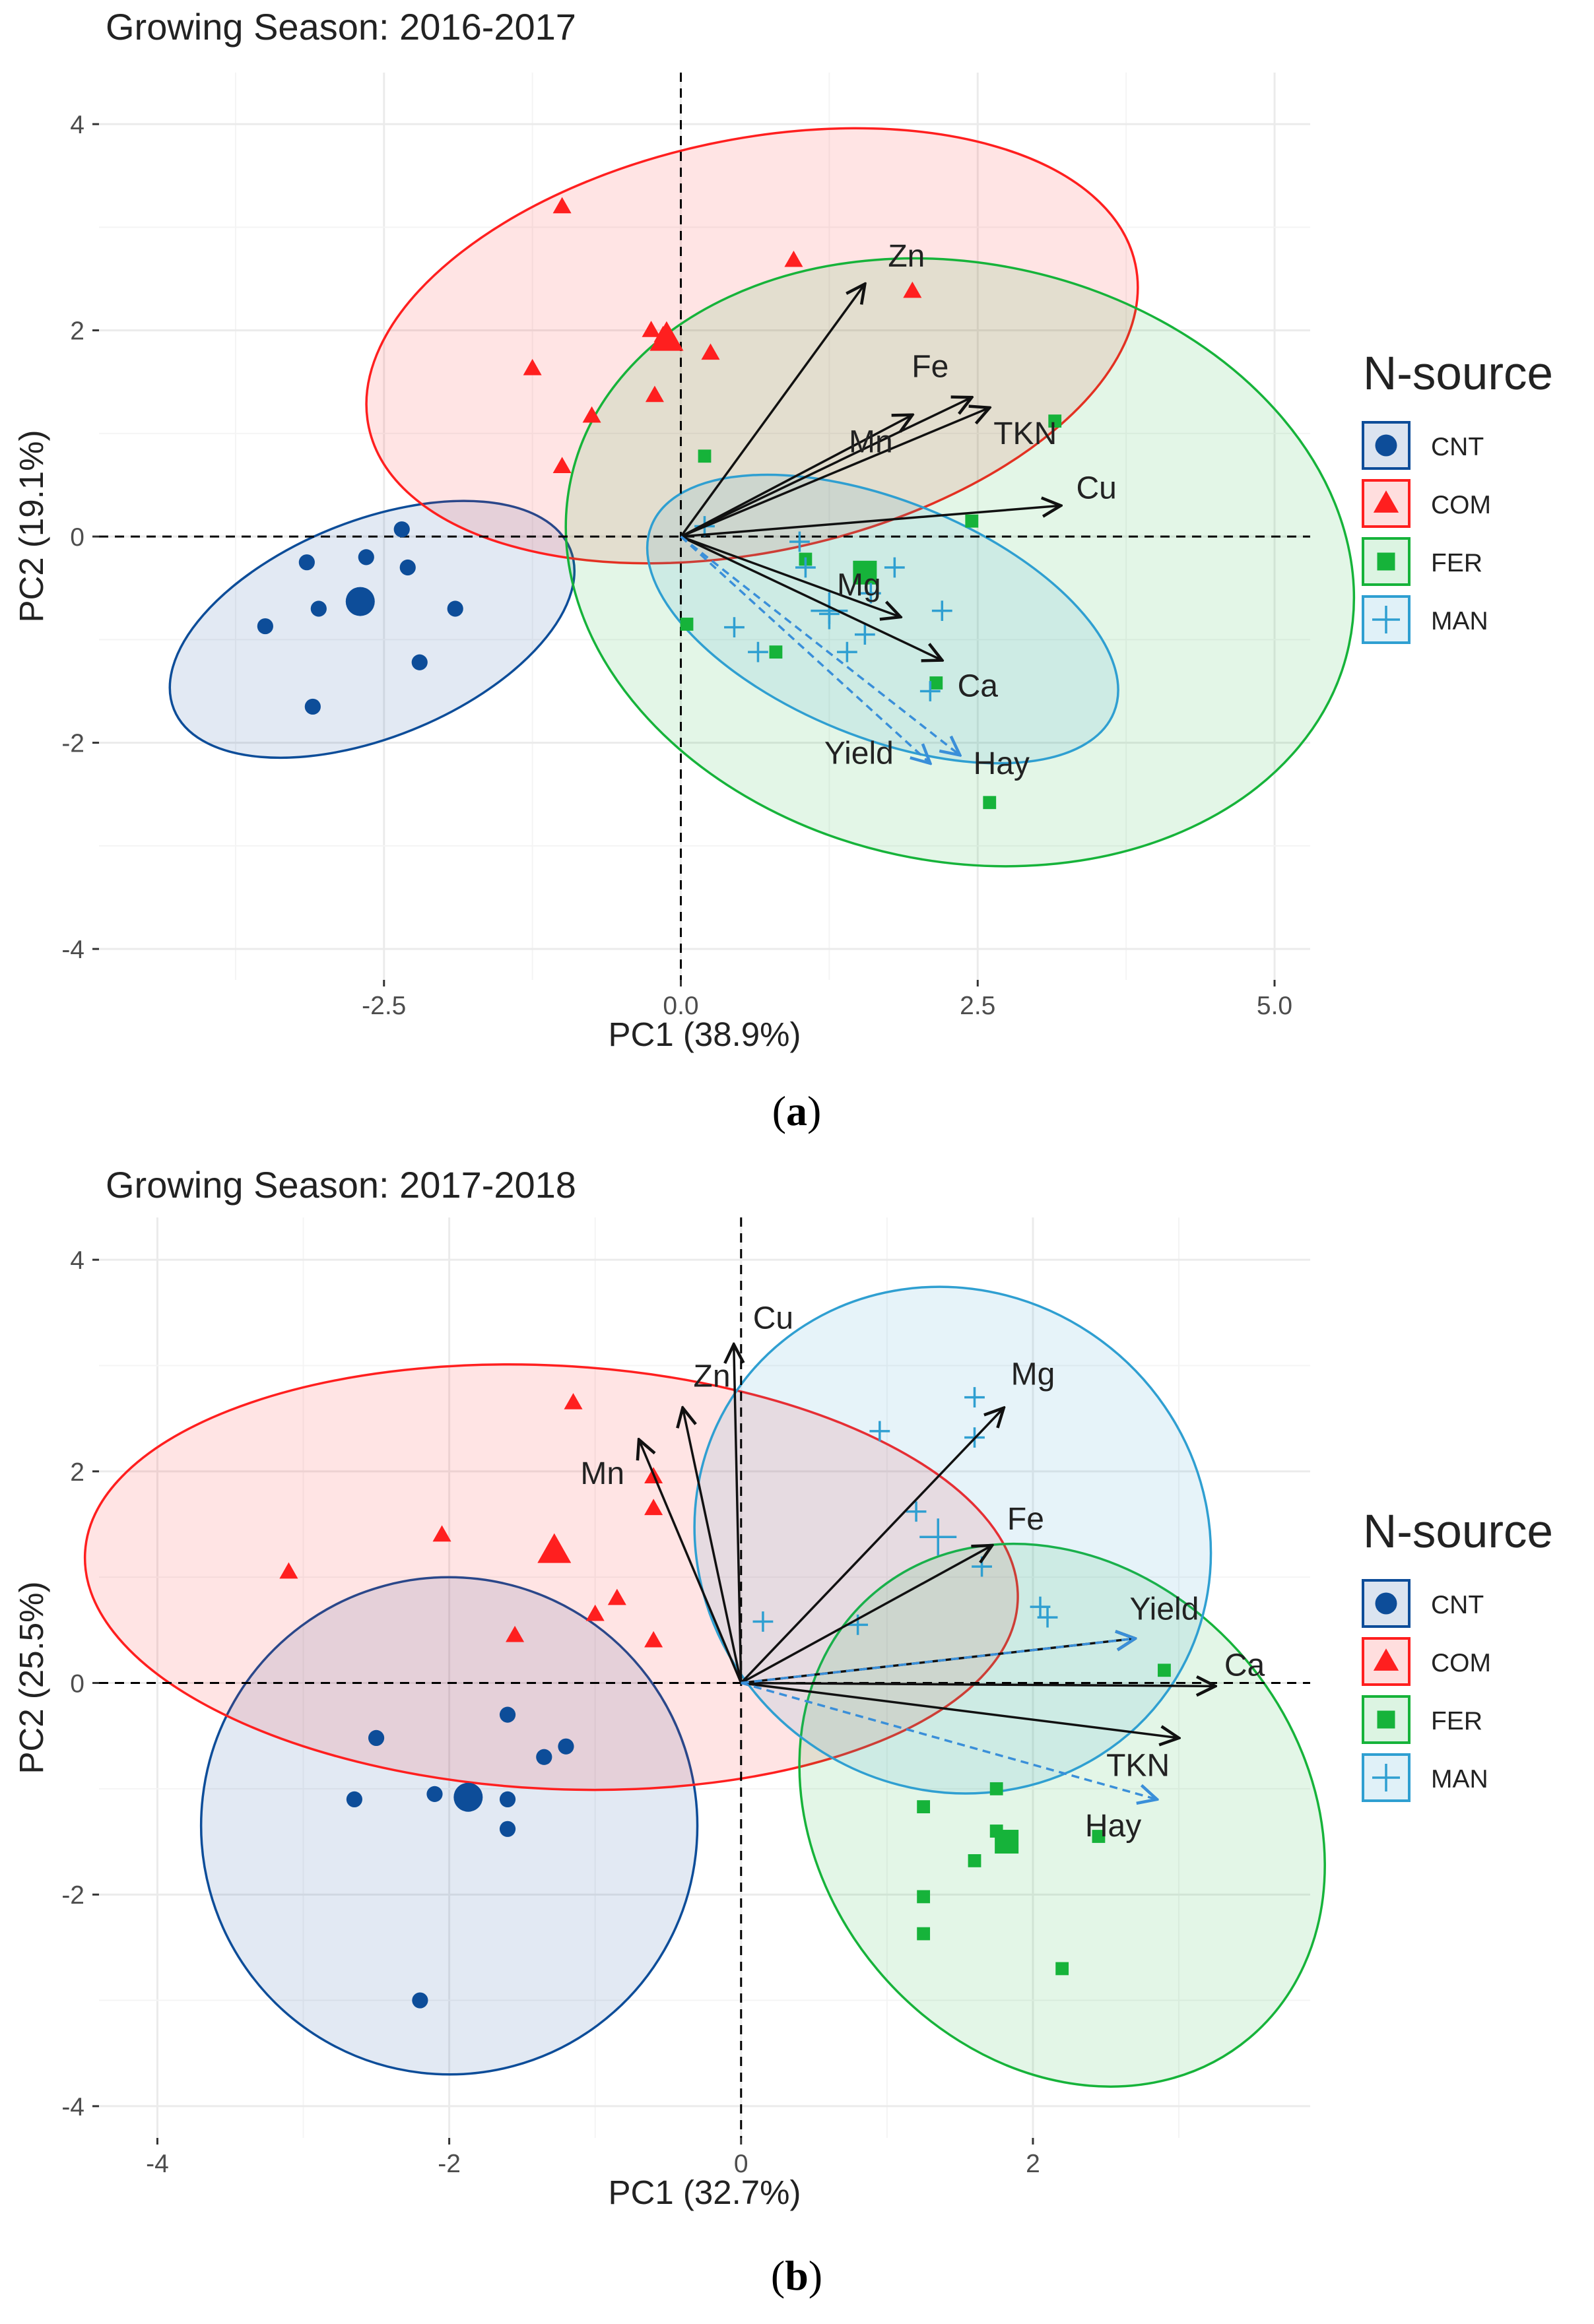 This screenshot has height=2324, width=1594. What do you see at coordinates (815, 2275) in the screenshot?
I see `caption-close: )` at bounding box center [815, 2275].